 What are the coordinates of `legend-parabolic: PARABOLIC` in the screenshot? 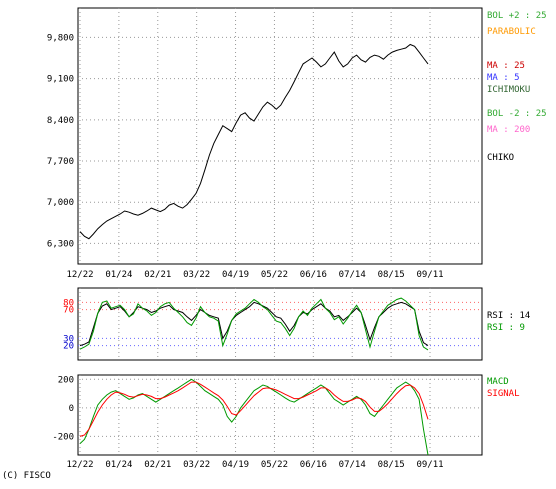 It's located at (511, 32).